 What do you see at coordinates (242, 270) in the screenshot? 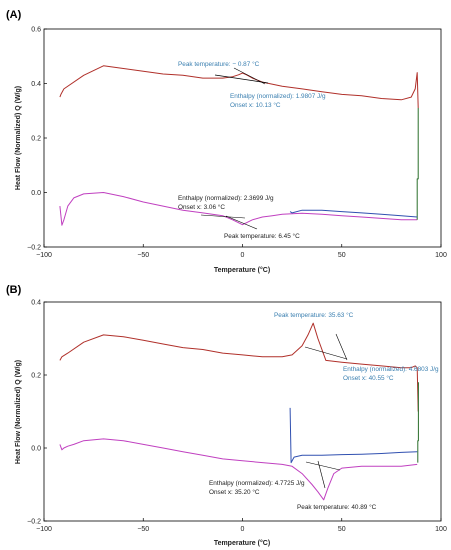
I see `x-axis-label-a: Temperature (°C)` at bounding box center [242, 270].